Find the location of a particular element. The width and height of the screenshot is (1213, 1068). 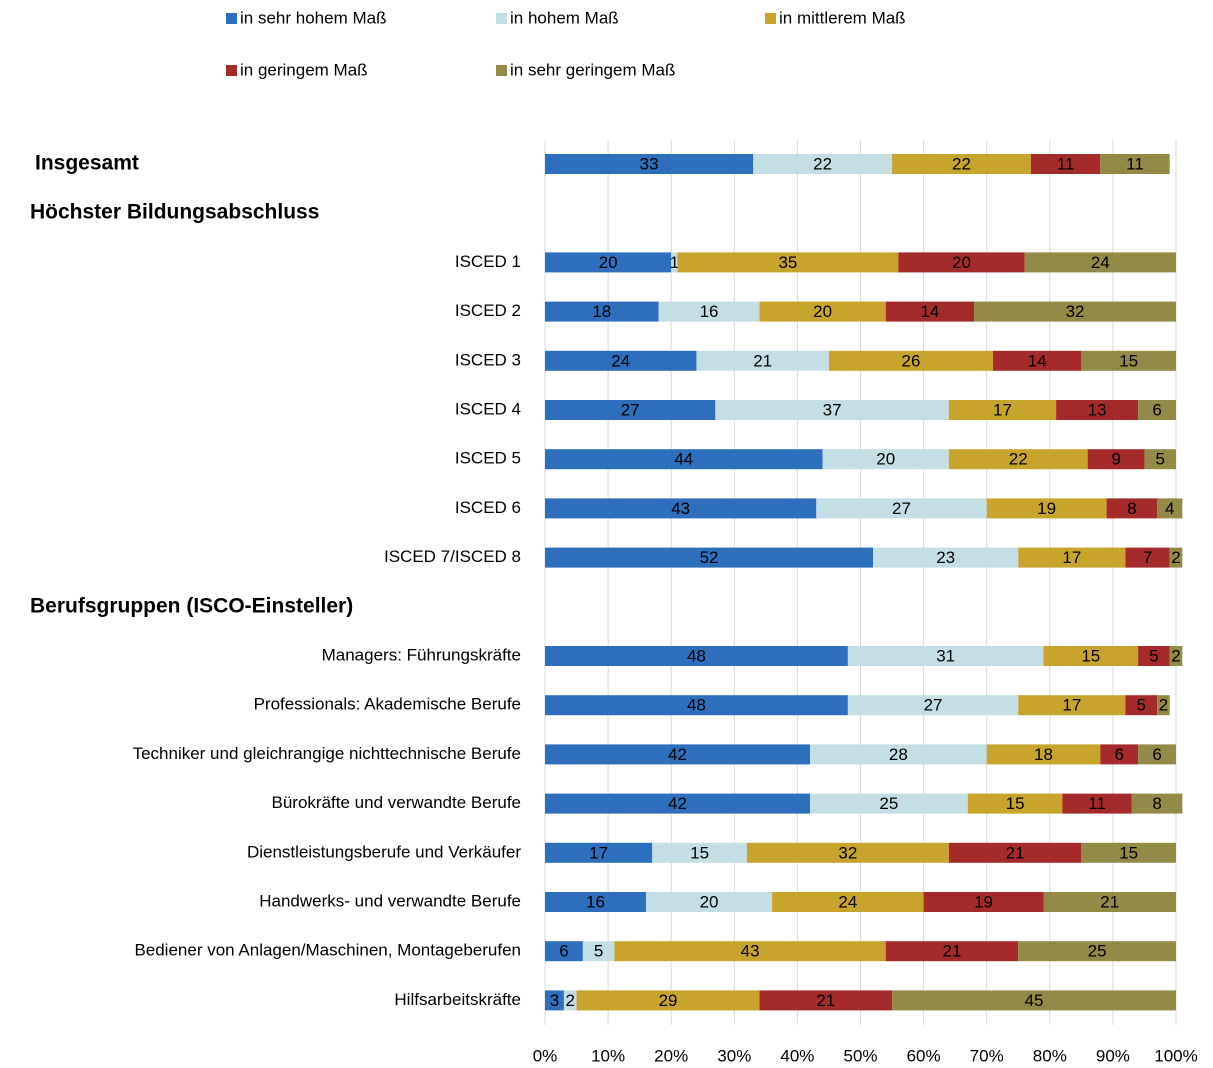

y-tick-label: Dienstleistungsberufe und Verkäufer is located at coordinates (384, 851).